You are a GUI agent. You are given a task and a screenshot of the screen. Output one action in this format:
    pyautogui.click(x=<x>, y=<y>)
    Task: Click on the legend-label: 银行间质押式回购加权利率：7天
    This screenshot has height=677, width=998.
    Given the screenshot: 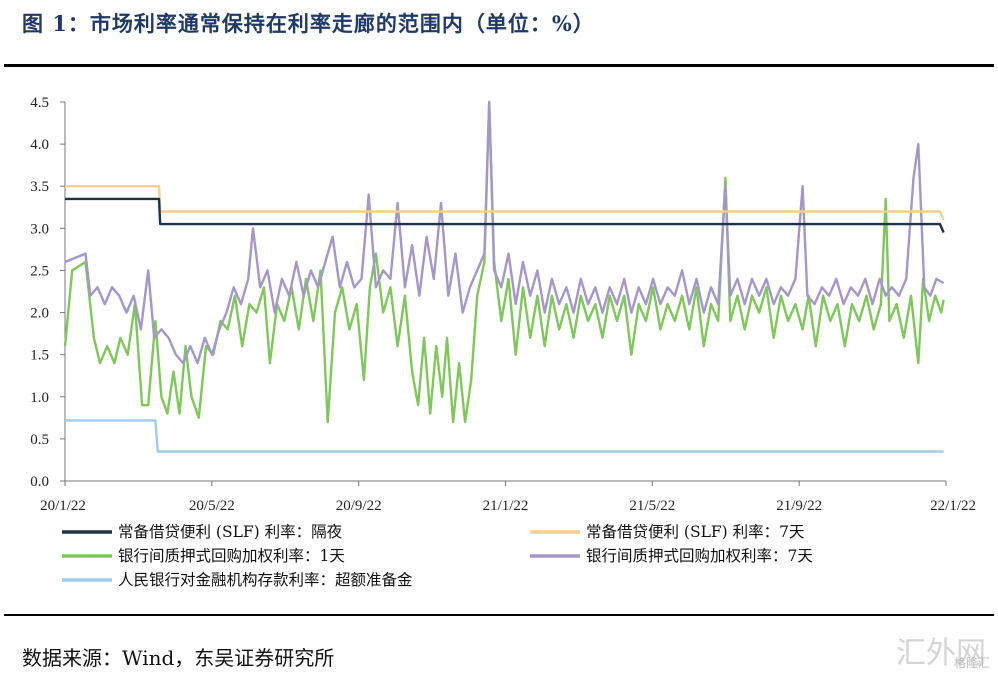 What is the action you would take?
    pyautogui.click(x=699, y=556)
    